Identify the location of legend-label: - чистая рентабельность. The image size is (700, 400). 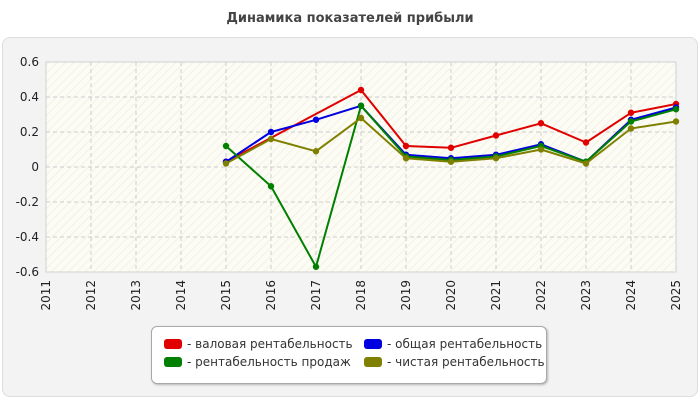
(466, 362).